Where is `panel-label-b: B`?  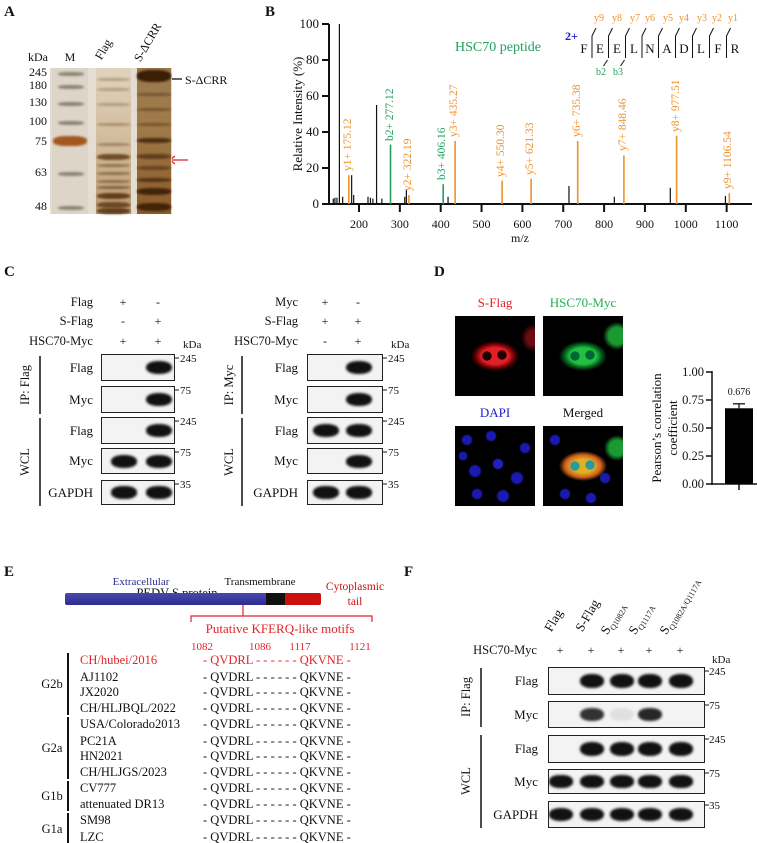
panel-label-b: B is located at coordinates (270, 12).